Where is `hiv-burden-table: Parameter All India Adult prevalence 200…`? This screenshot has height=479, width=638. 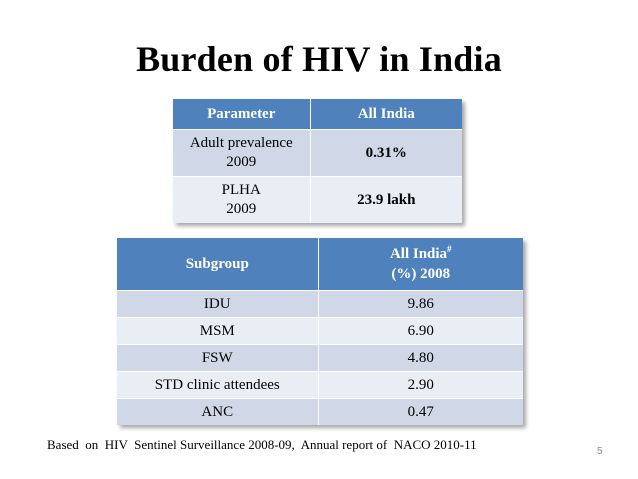 hiv-burden-table: Parameter All India Adult prevalence 200… is located at coordinates (317, 161).